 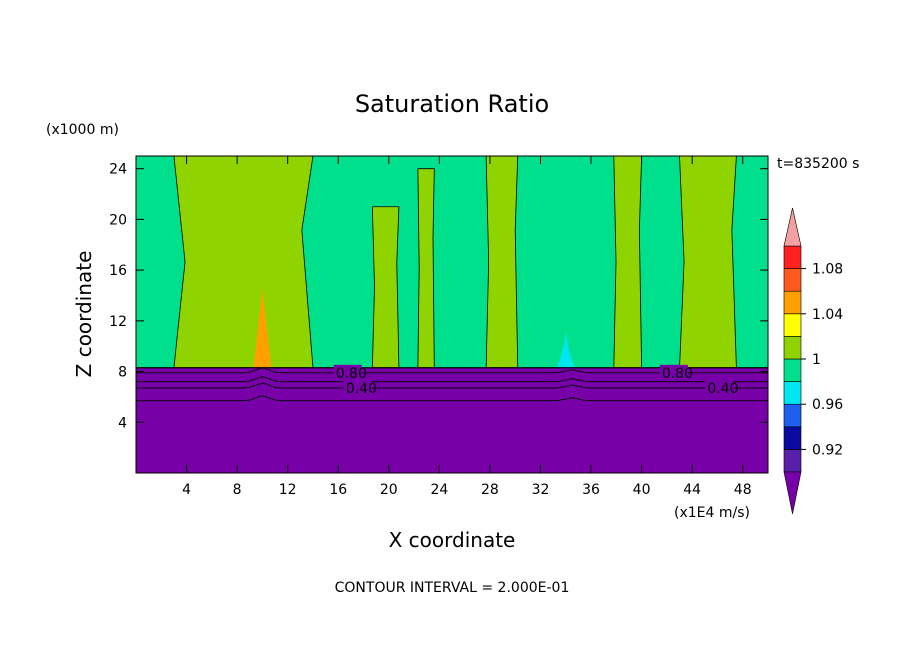 I want to click on y-tick-label: 16, so click(x=118, y=271).